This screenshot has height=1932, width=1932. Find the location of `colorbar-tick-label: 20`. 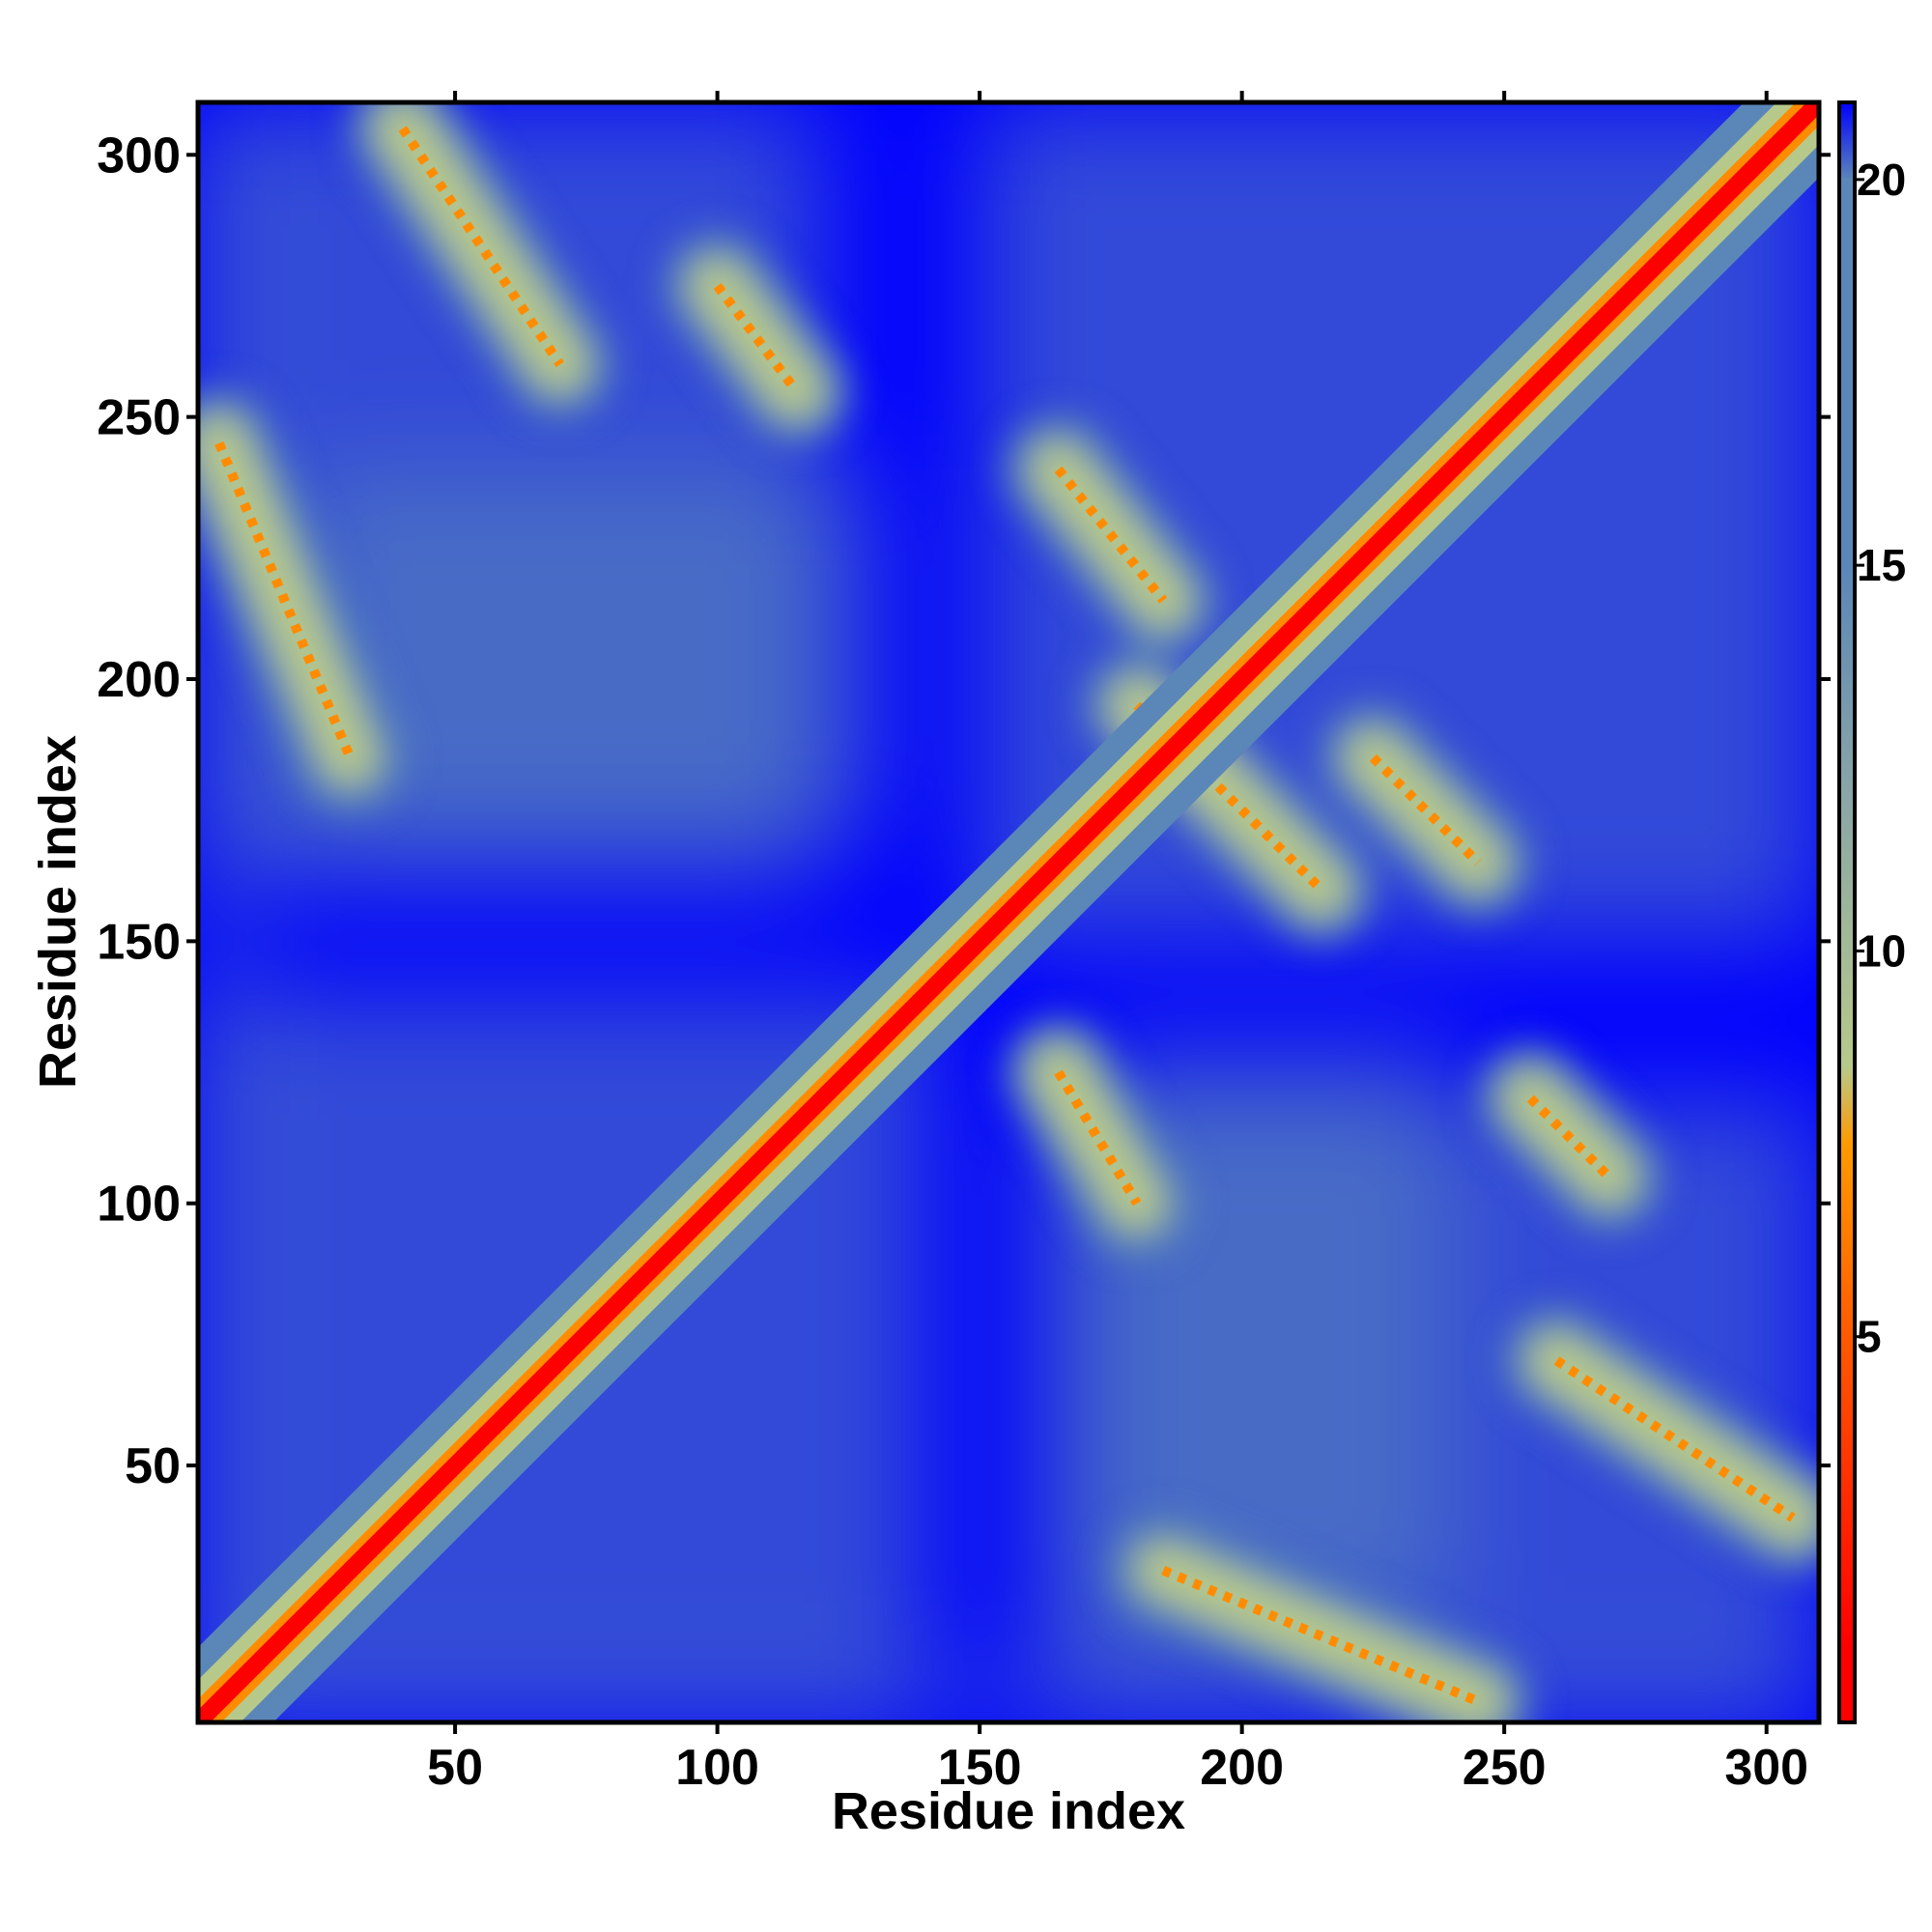

colorbar-tick-label: 20 is located at coordinates (1881, 180).